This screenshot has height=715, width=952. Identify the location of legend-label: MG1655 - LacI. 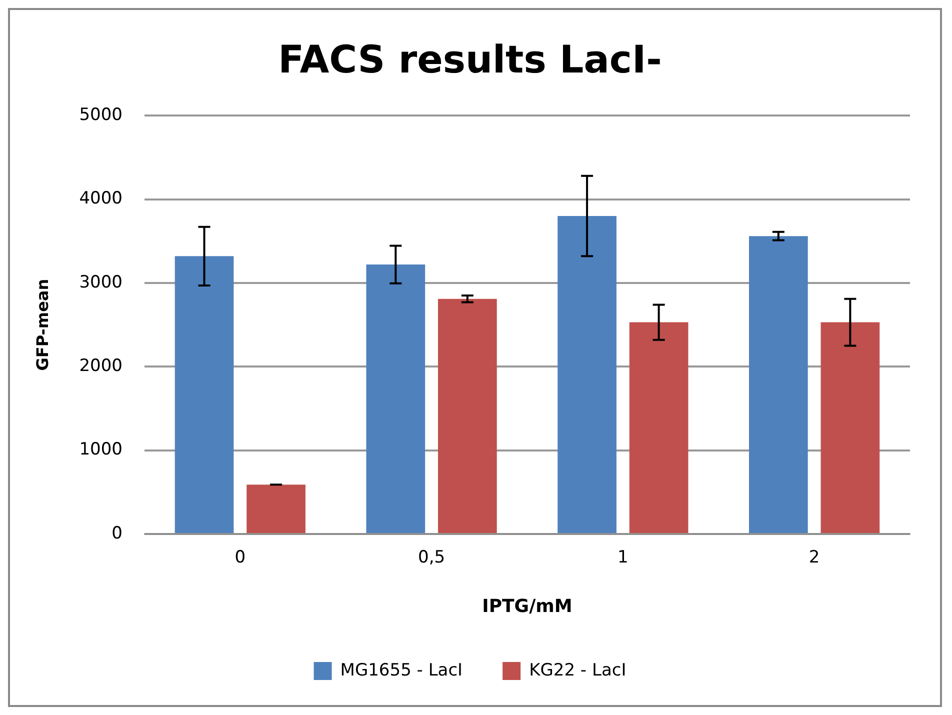
(401, 670).